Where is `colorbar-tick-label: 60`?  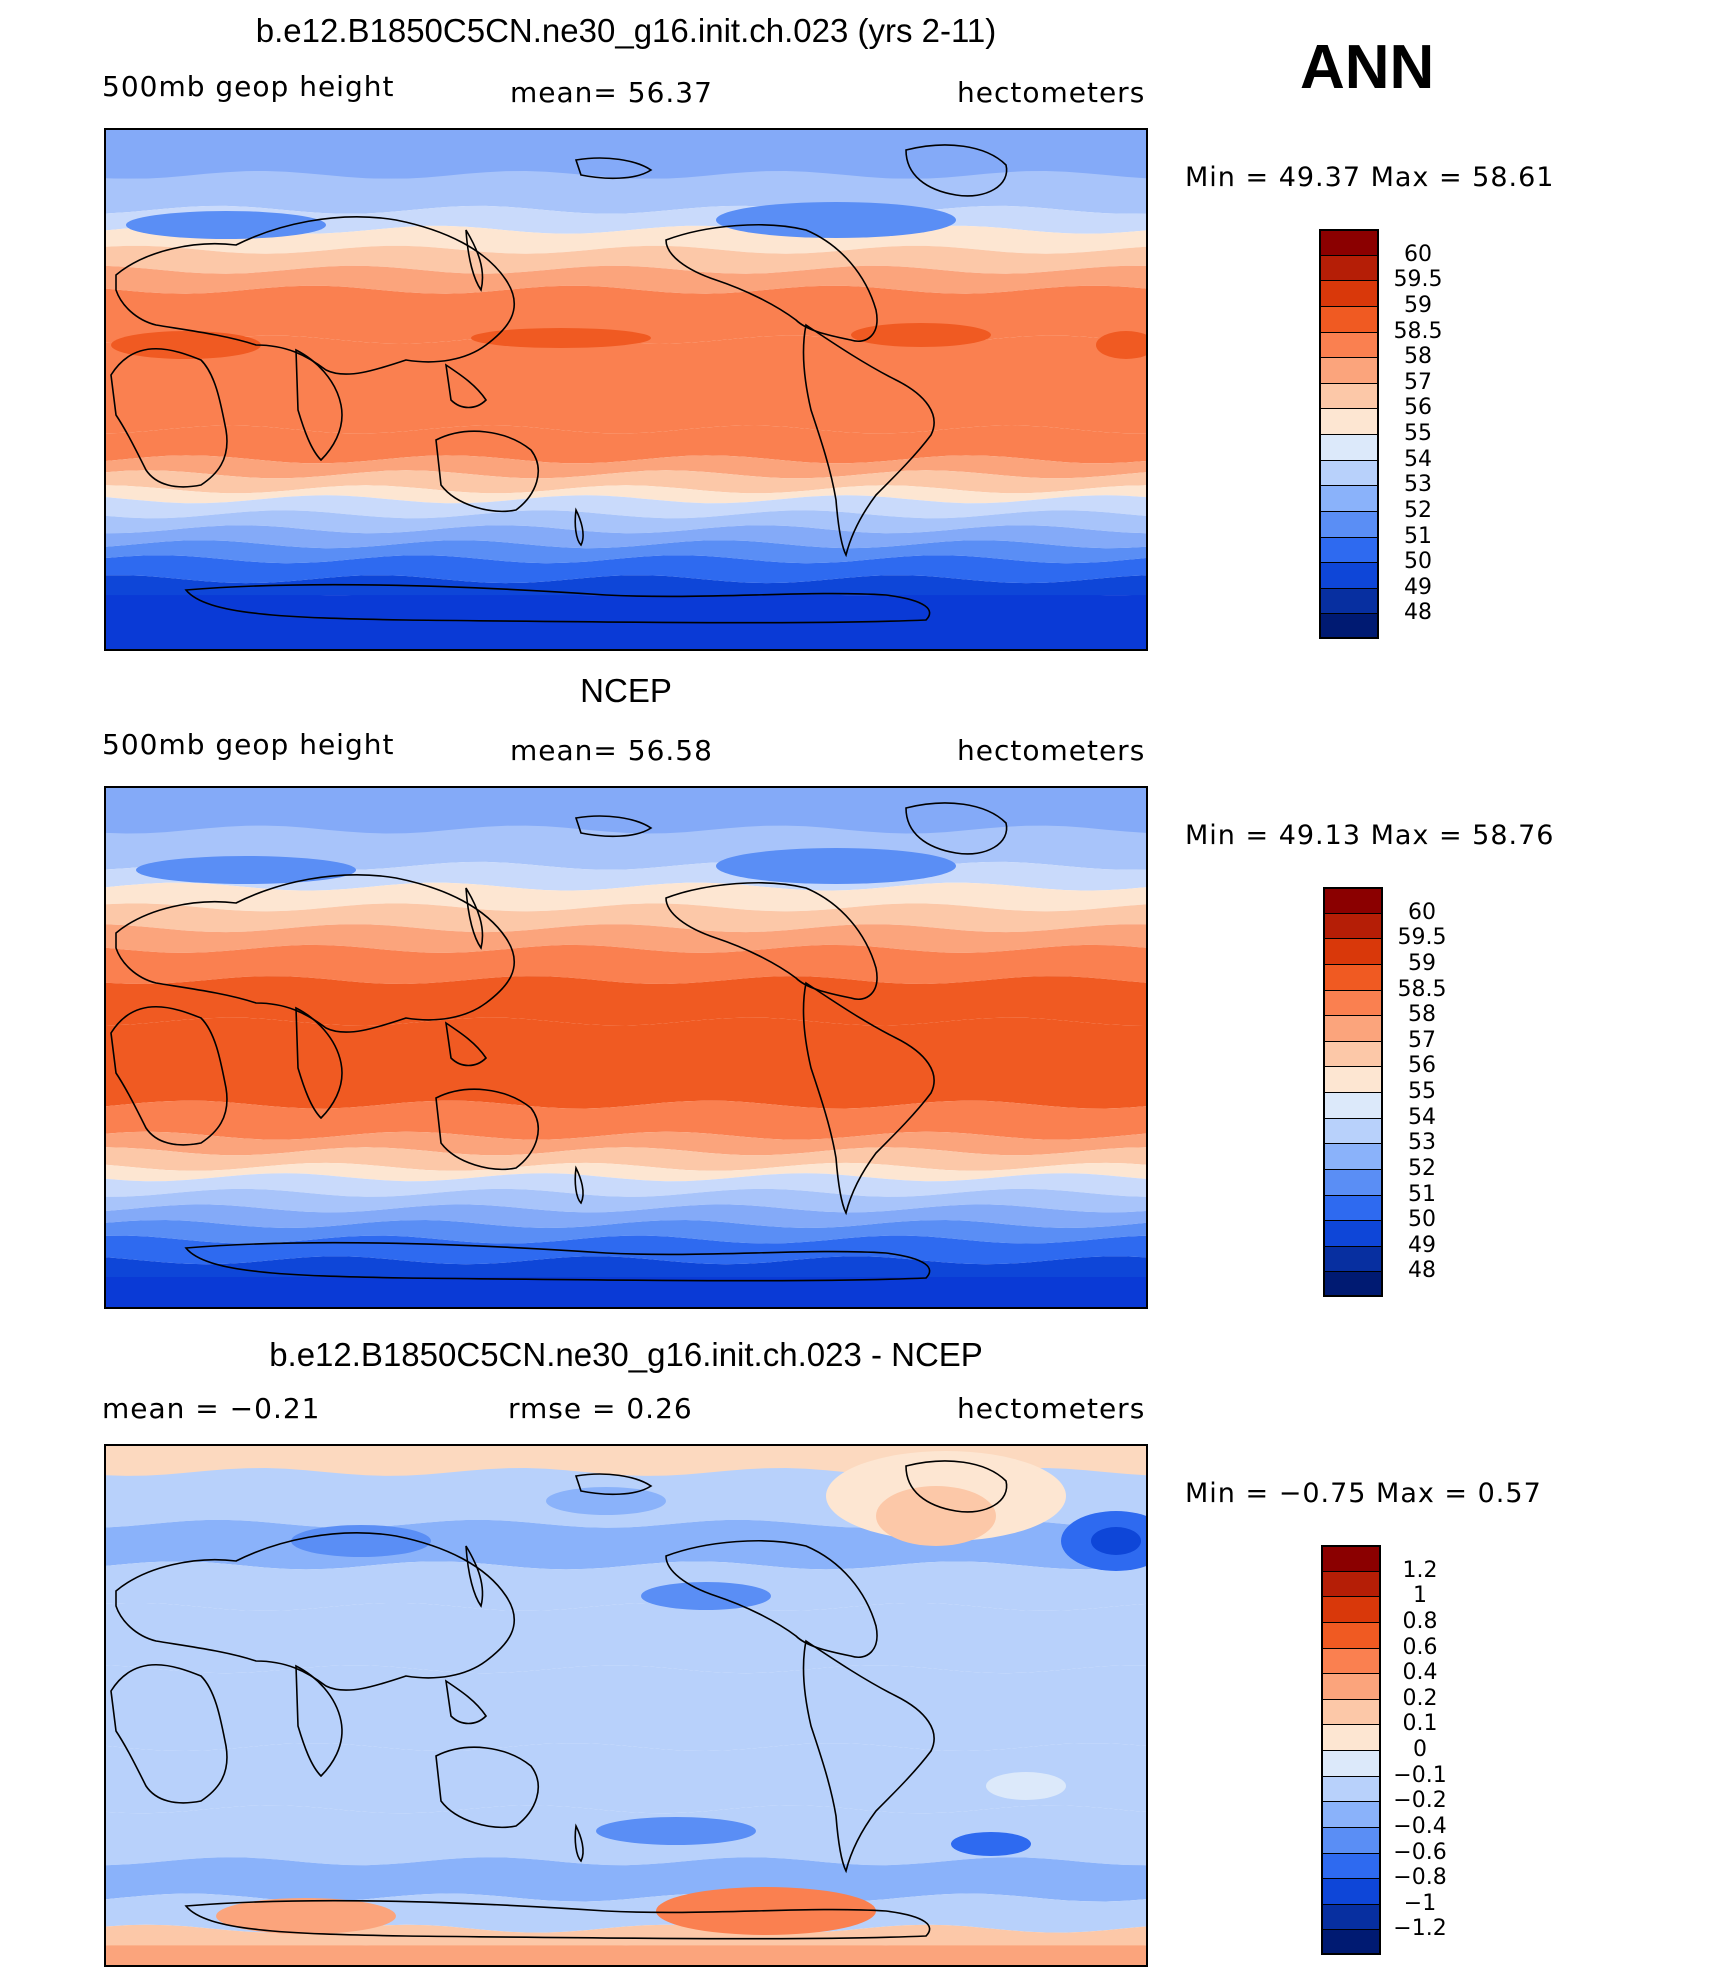 colorbar-tick-label: 60 is located at coordinates (1418, 254).